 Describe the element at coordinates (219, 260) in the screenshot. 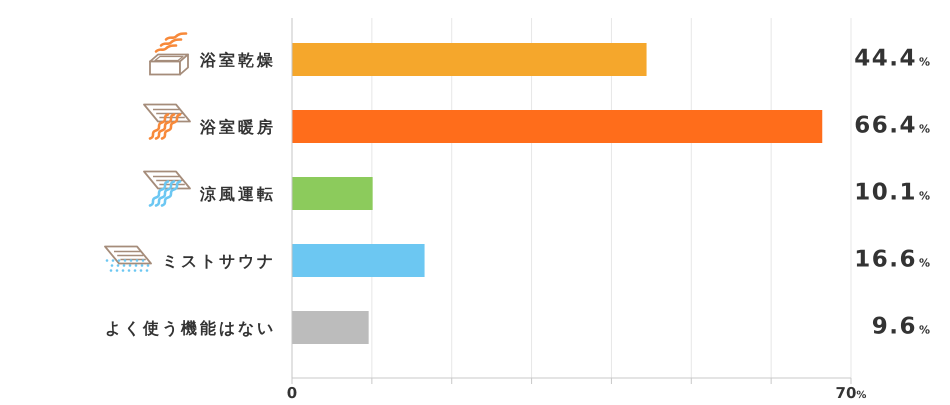

I see `y-tick-label: ミストサウナ` at that location.